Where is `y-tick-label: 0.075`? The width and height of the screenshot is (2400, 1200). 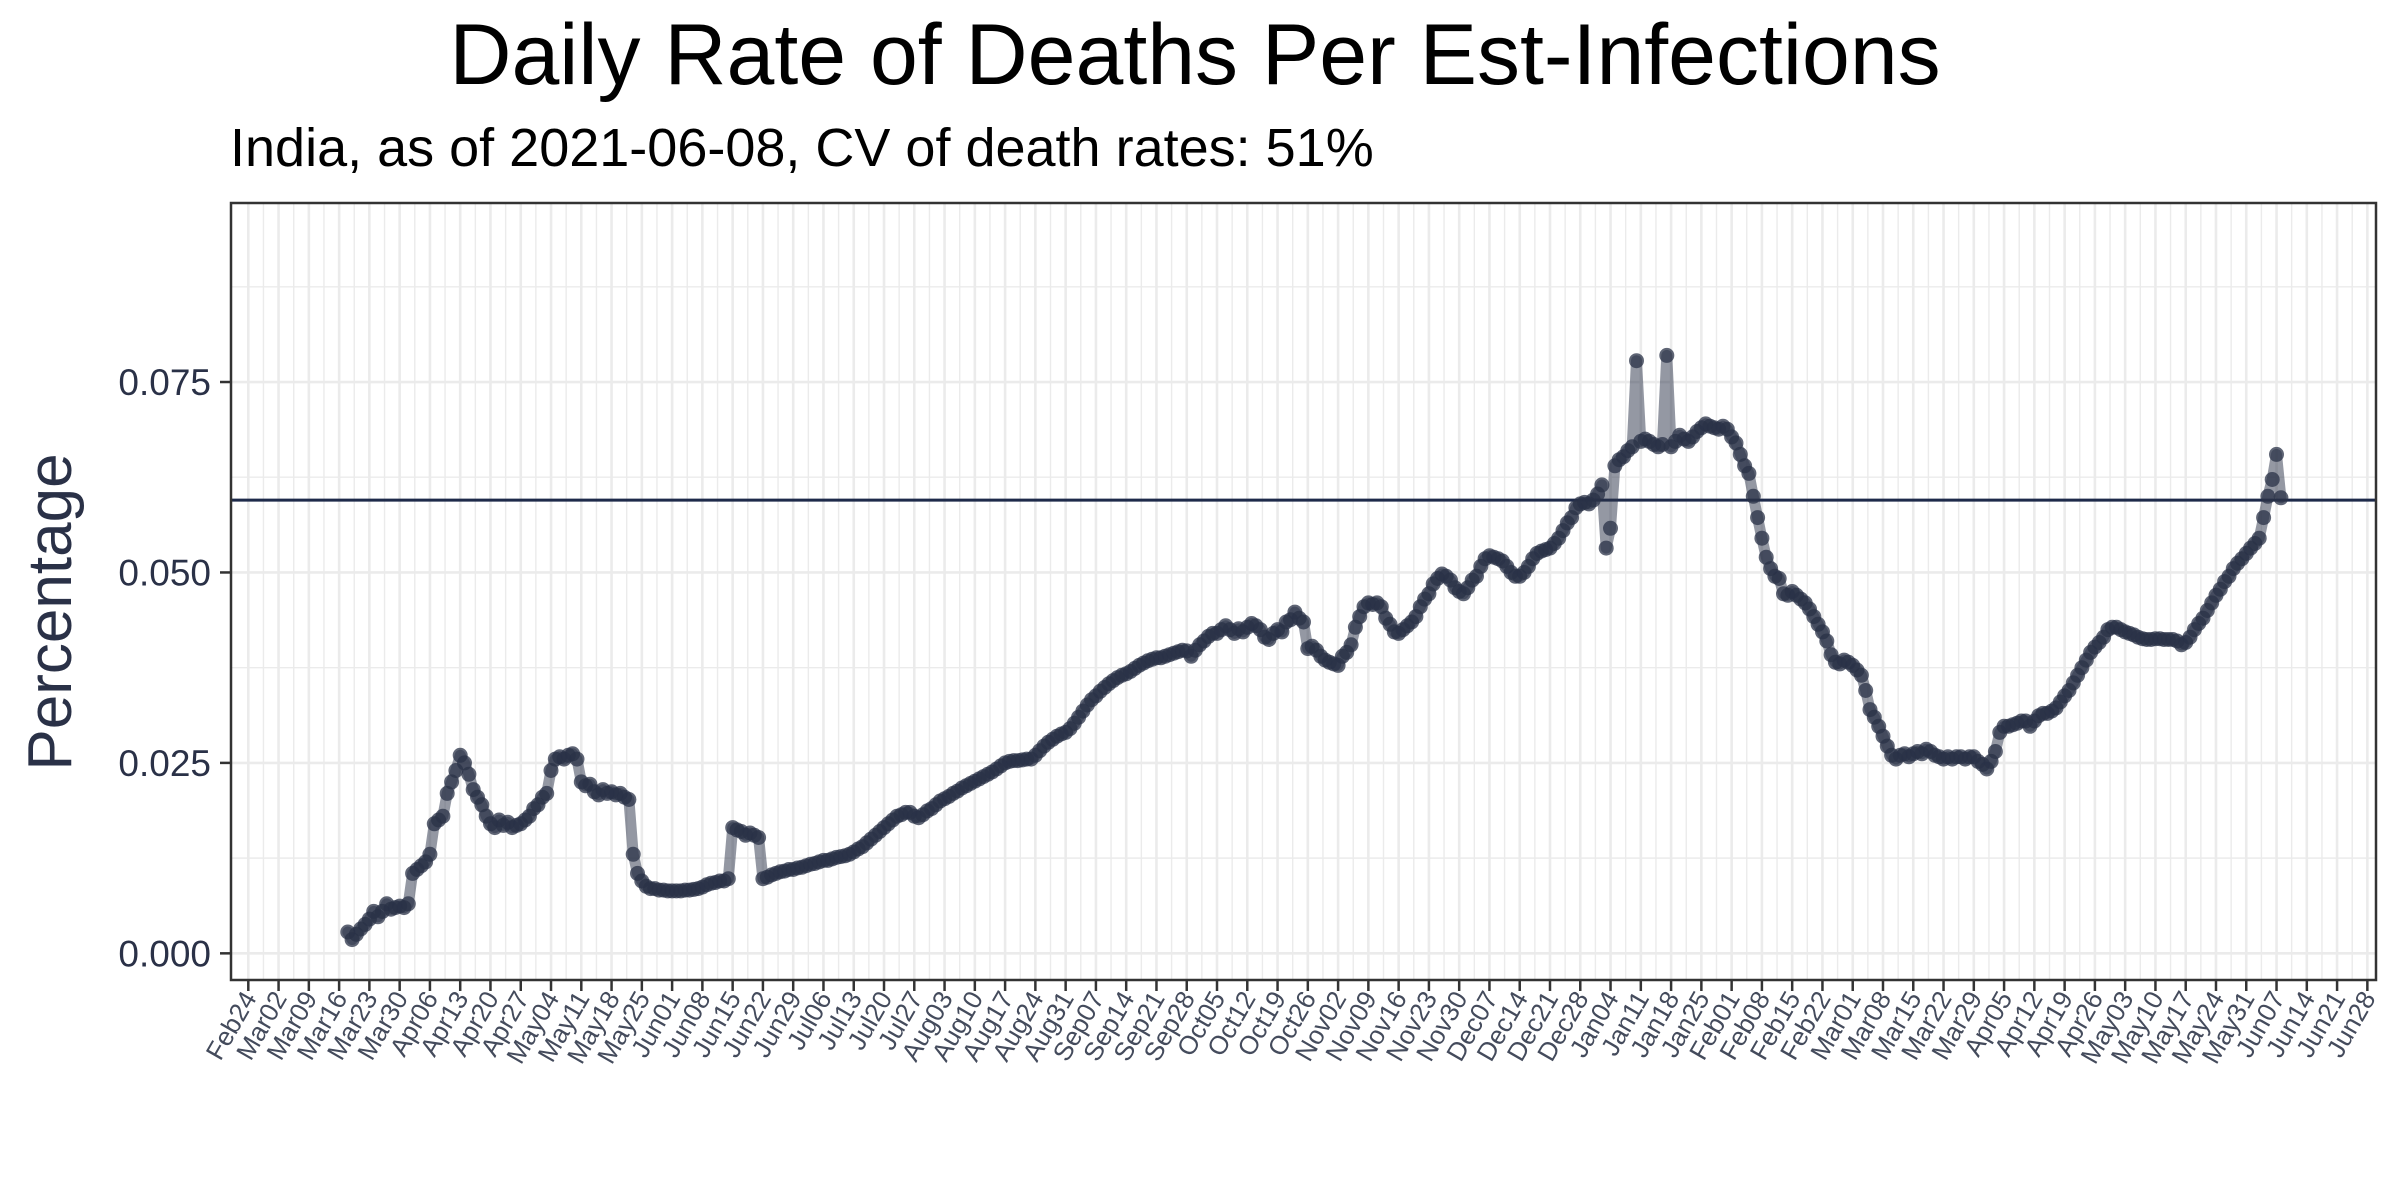
y-tick-label: 0.075 is located at coordinates (164, 382).